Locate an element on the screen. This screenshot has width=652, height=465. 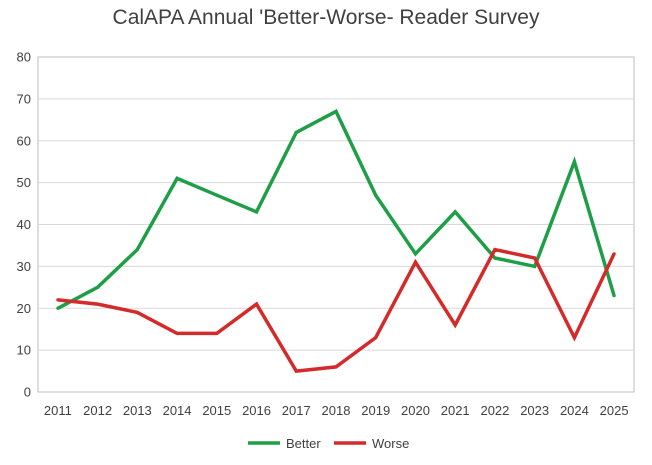
y-tick-label: 70 is located at coordinates (24, 98).